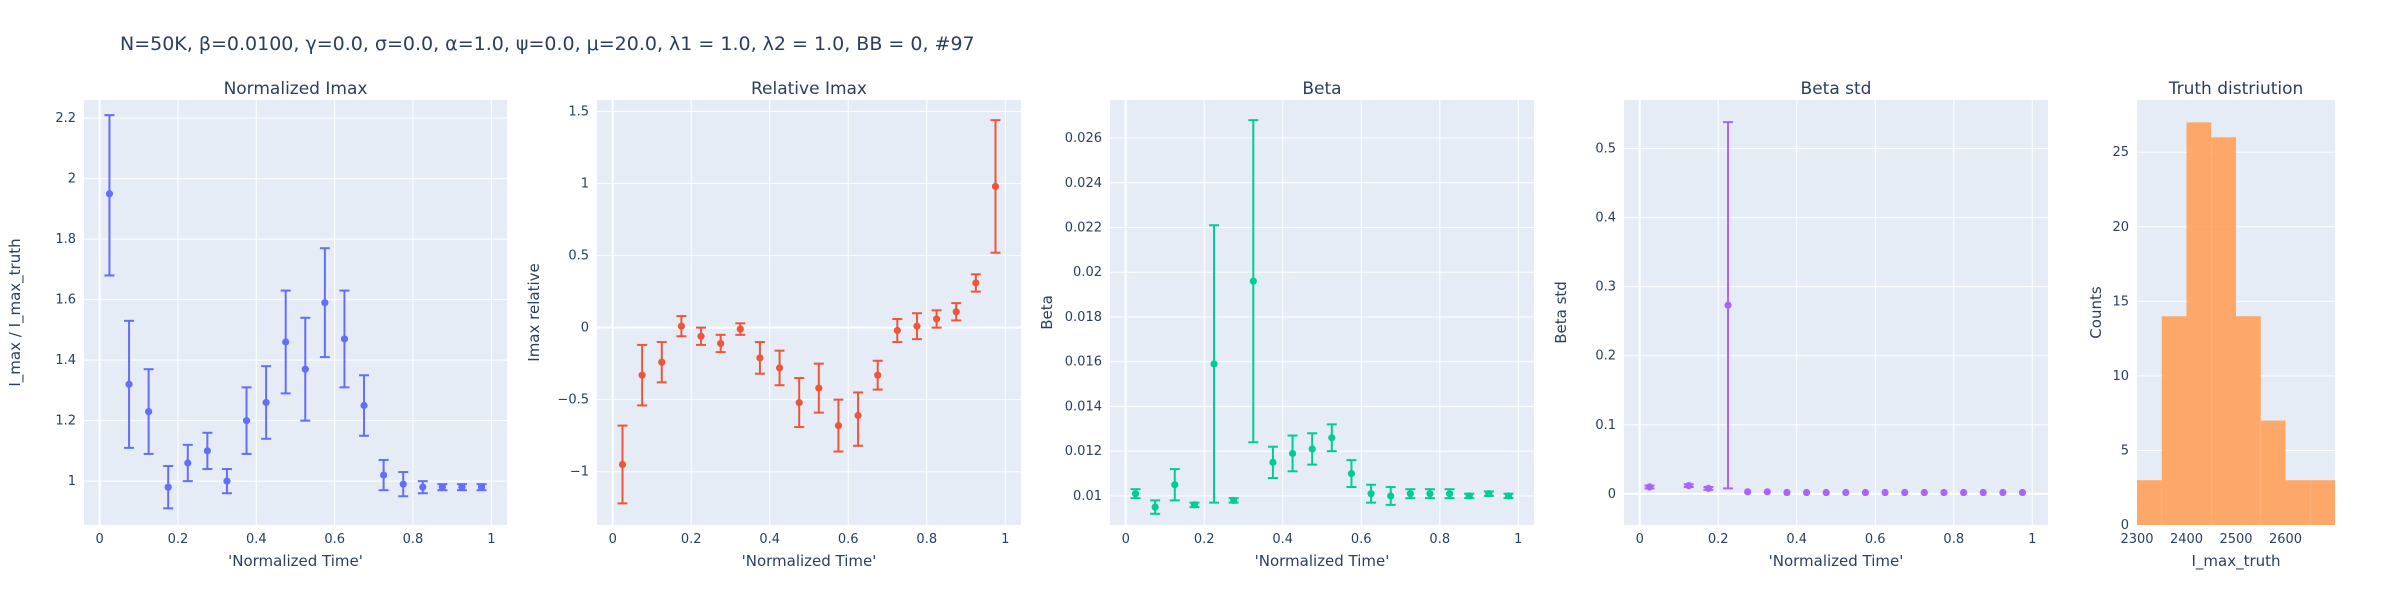 The height and width of the screenshot is (600, 2400). Describe the element at coordinates (1321, 89) in the screenshot. I see `subplot-title: Beta` at that location.